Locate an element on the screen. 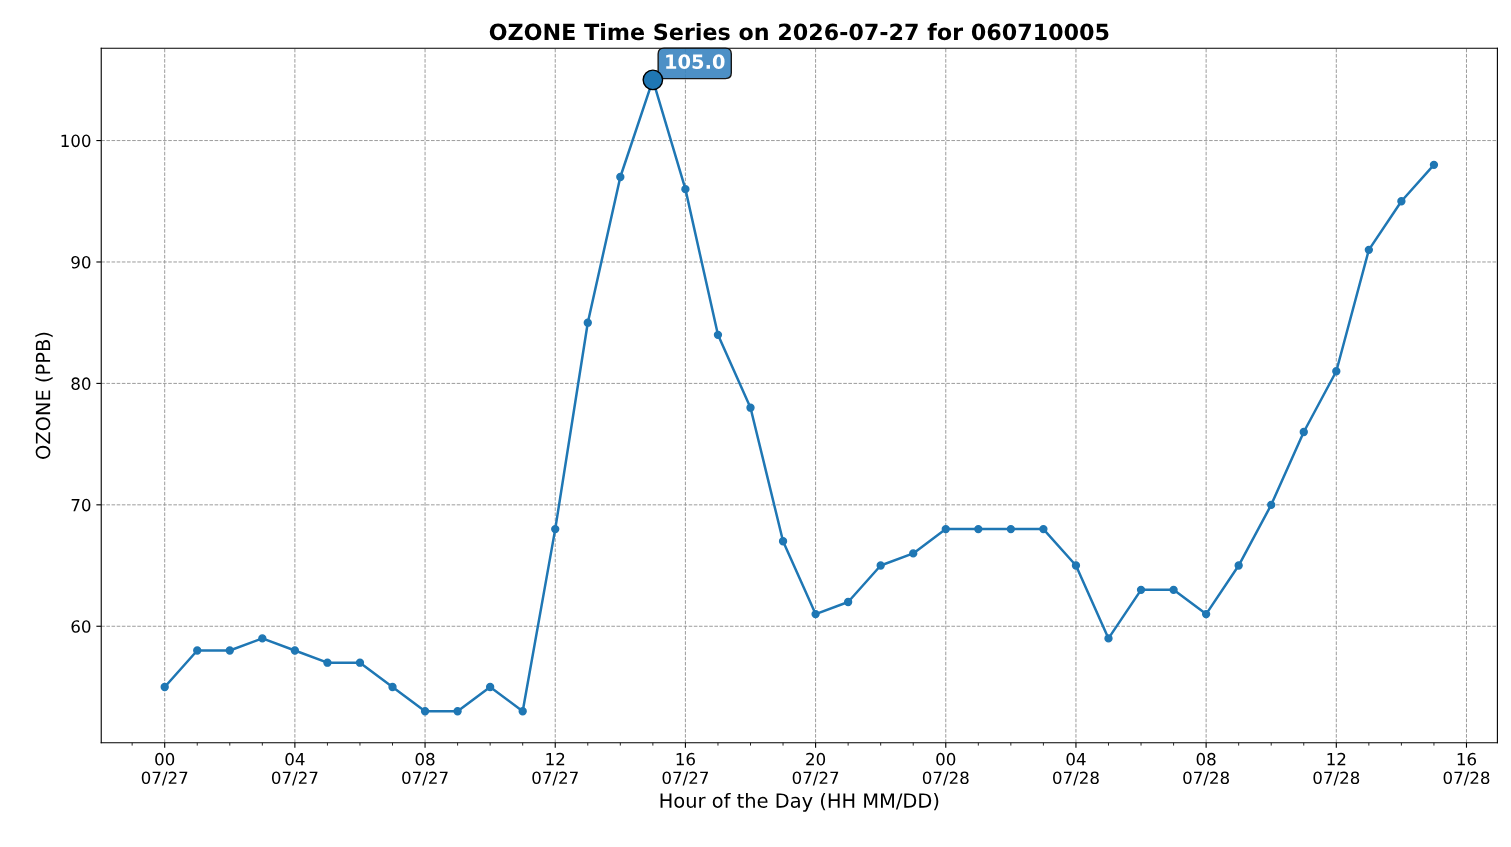  annotation: 105.0 is located at coordinates (695, 62).